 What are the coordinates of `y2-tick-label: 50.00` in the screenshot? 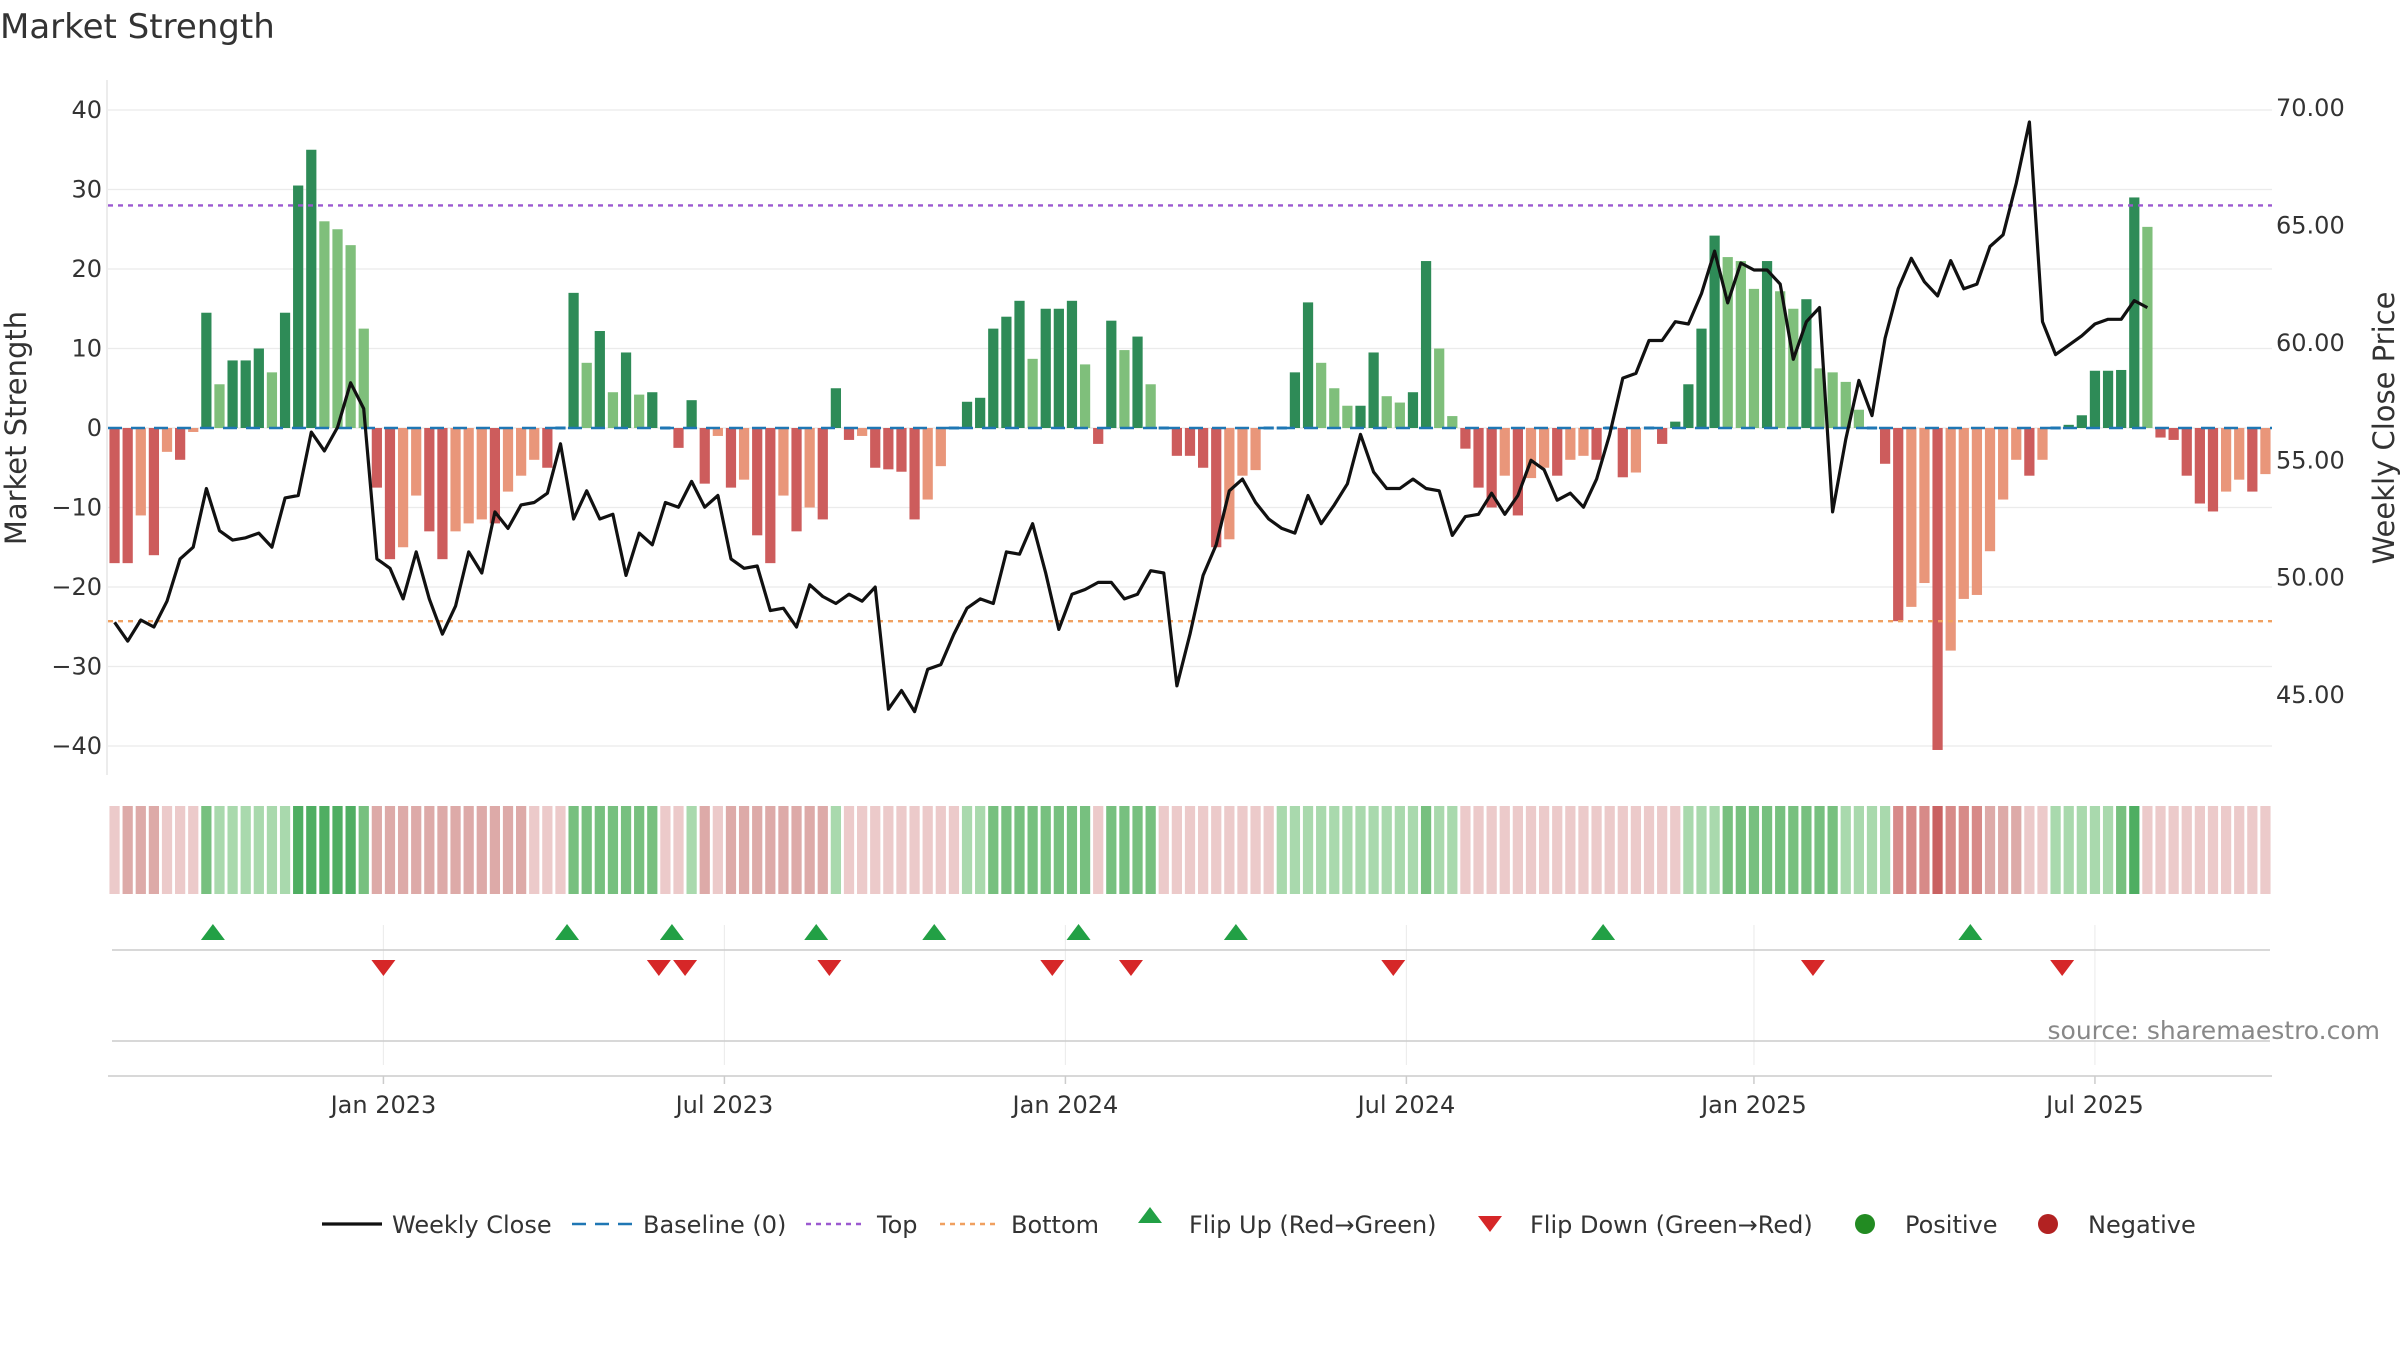 It's located at (2310, 578).